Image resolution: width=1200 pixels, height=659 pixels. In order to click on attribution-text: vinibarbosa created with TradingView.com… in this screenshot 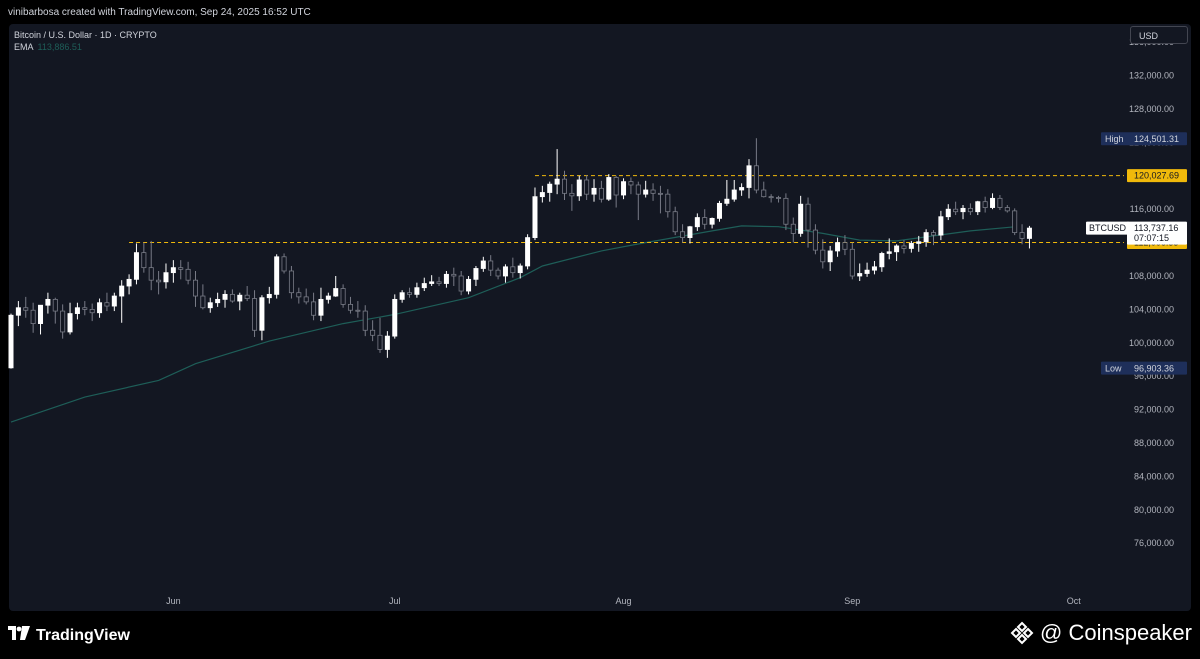, I will do `click(159, 12)`.